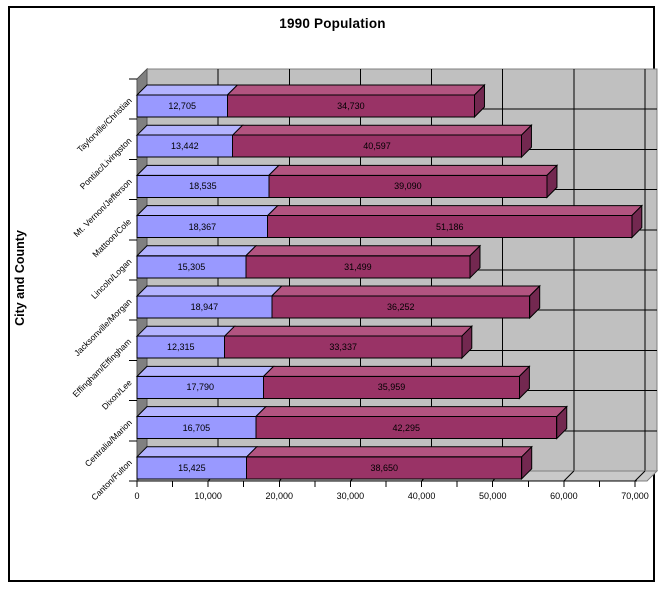 The width and height of the screenshot is (665, 598). I want to click on chart-title: 1990 Population, so click(332, 23).